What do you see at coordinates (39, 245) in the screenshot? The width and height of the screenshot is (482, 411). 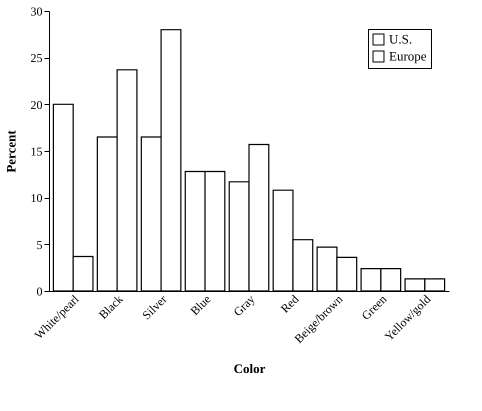 I see `y-tick-label: 5` at bounding box center [39, 245].